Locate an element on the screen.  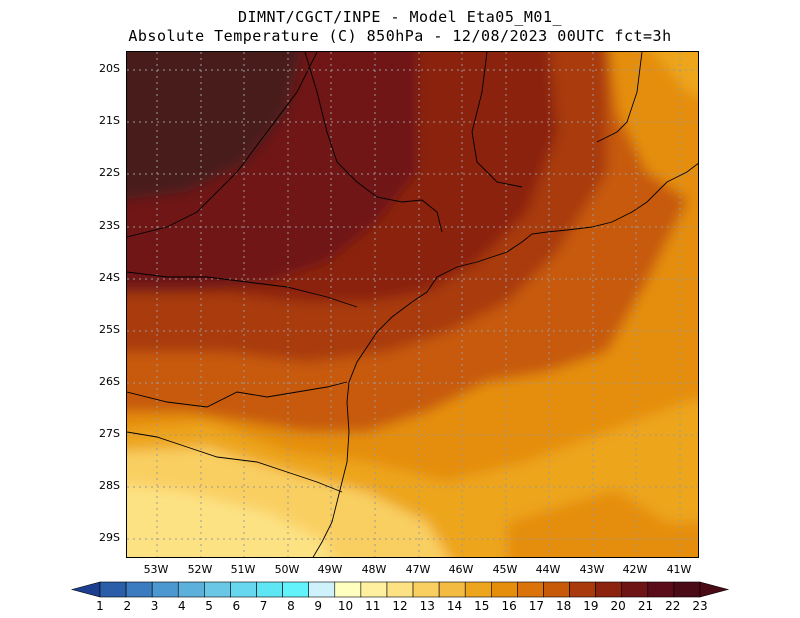
colorbar-tick-label: 7 is located at coordinates (263, 606).